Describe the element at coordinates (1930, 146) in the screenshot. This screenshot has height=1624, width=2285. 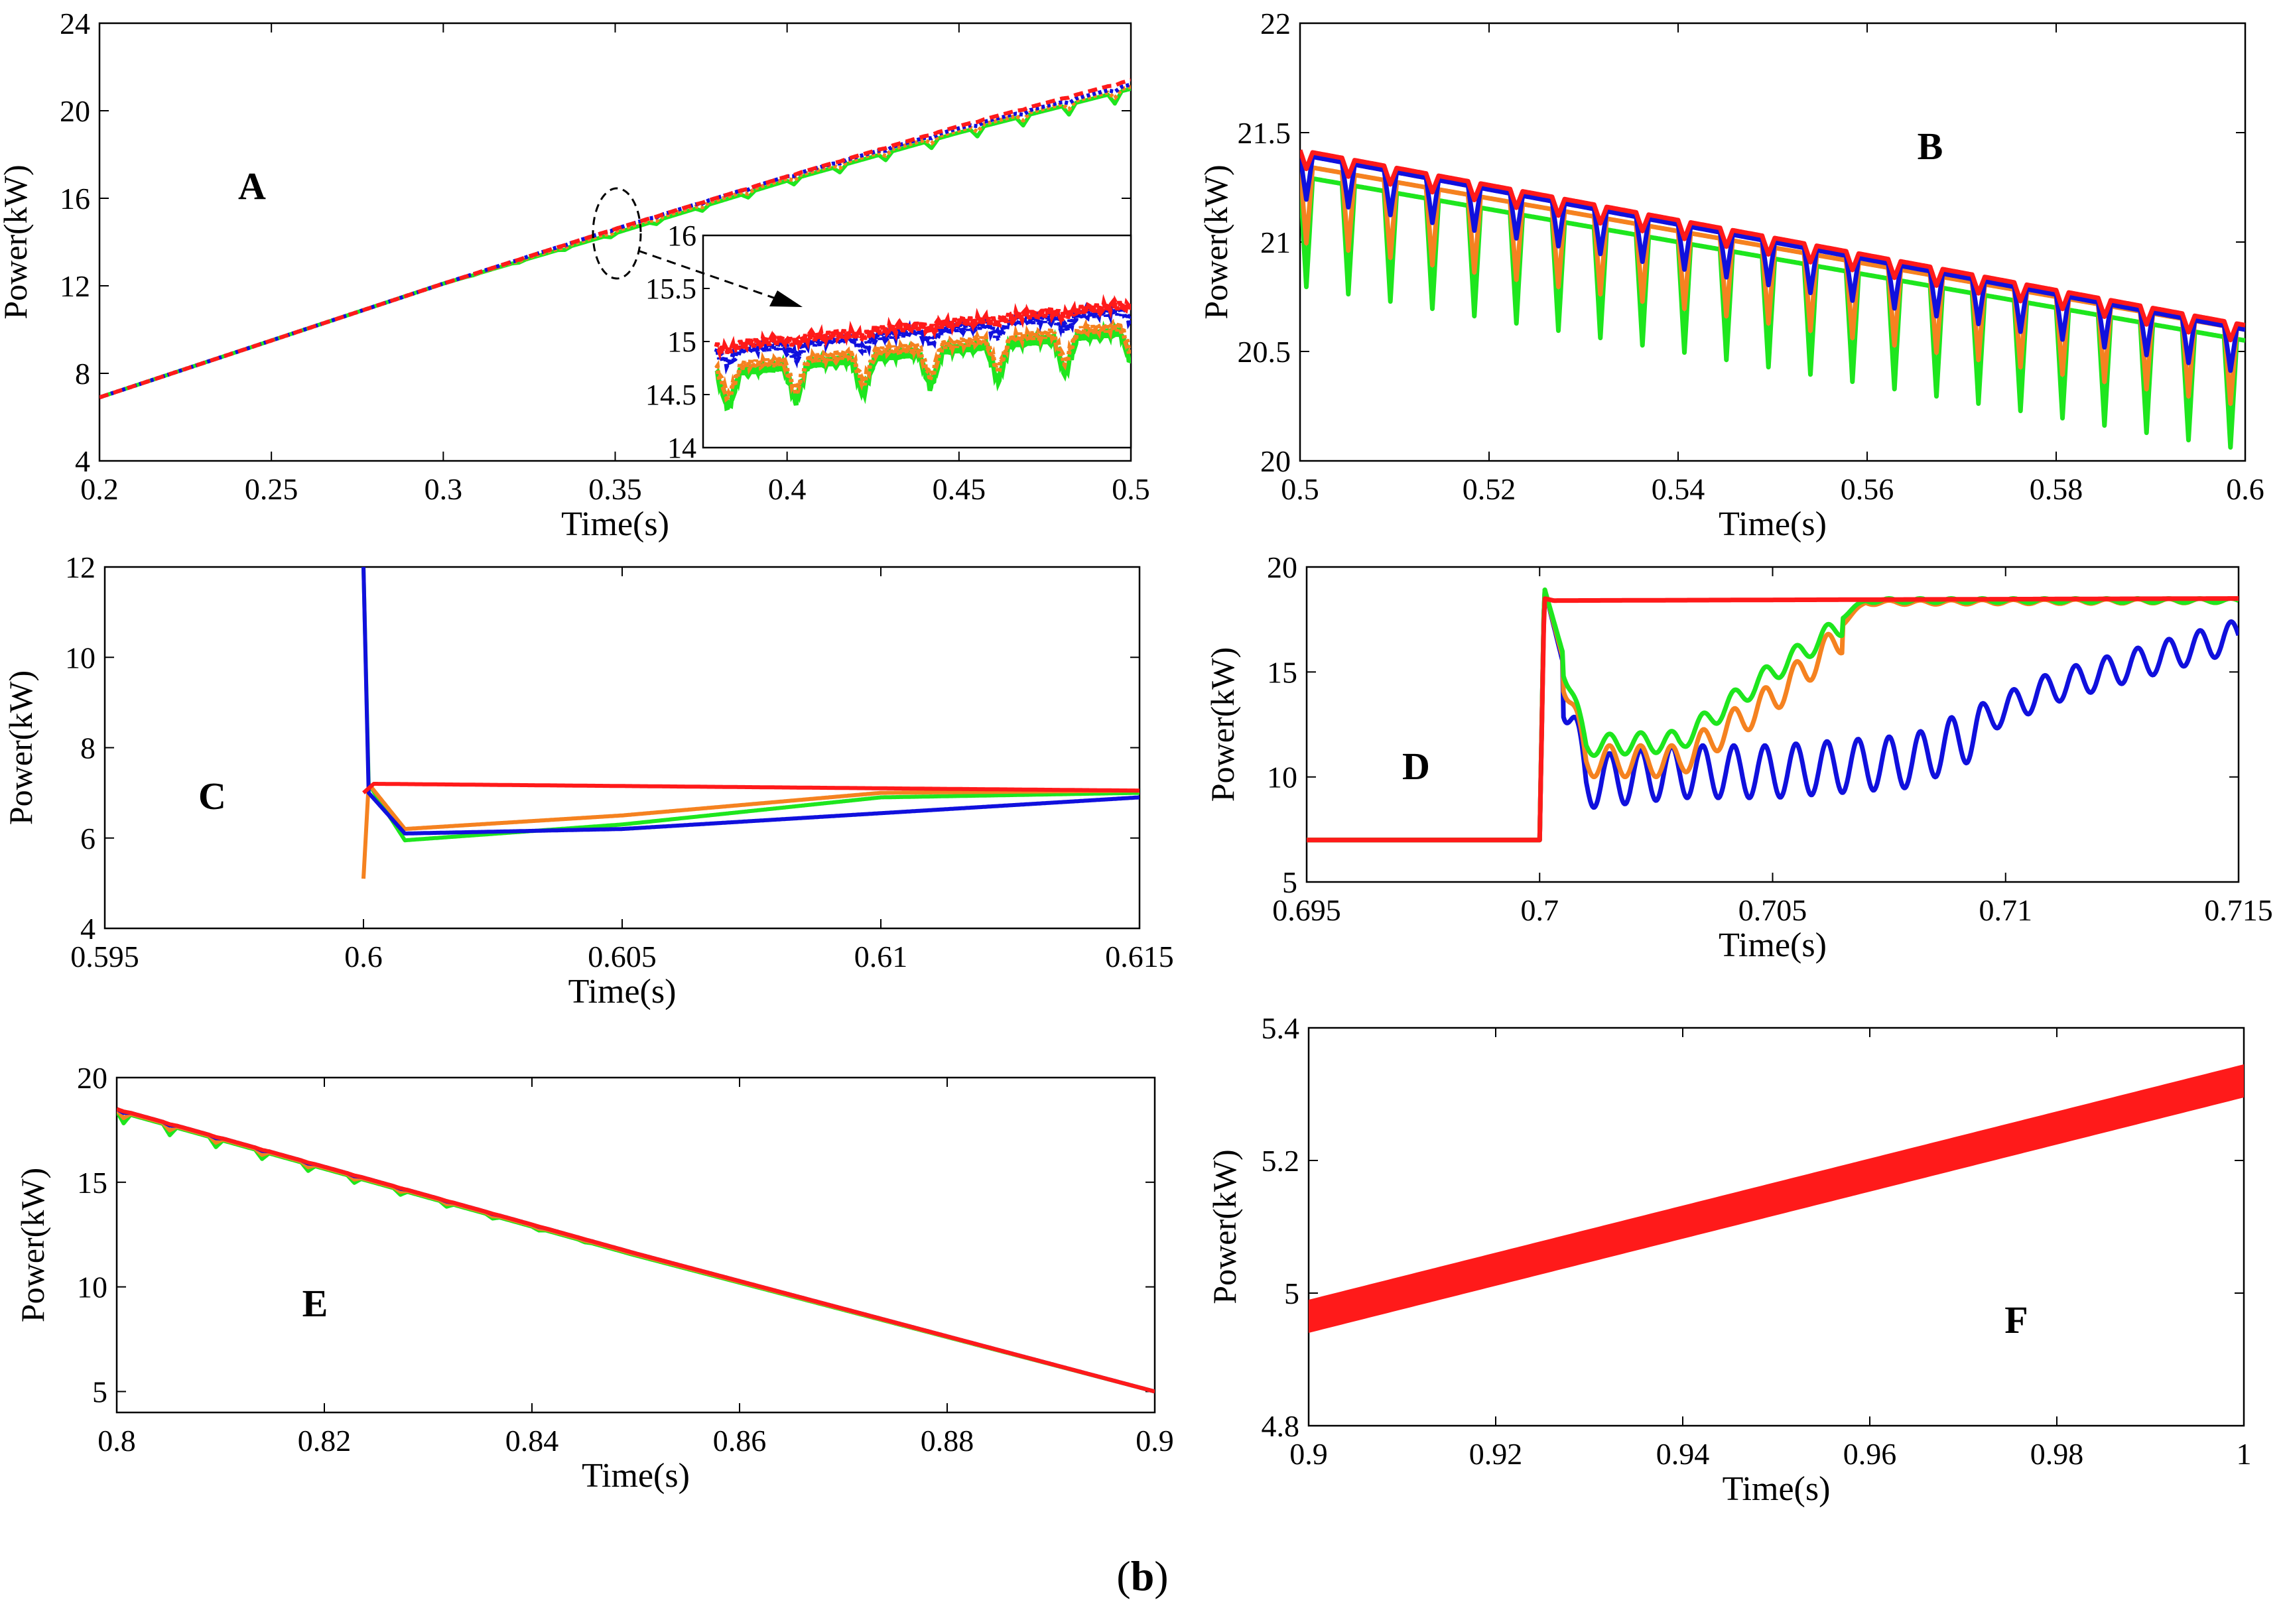
I see `panel-label: B` at that location.